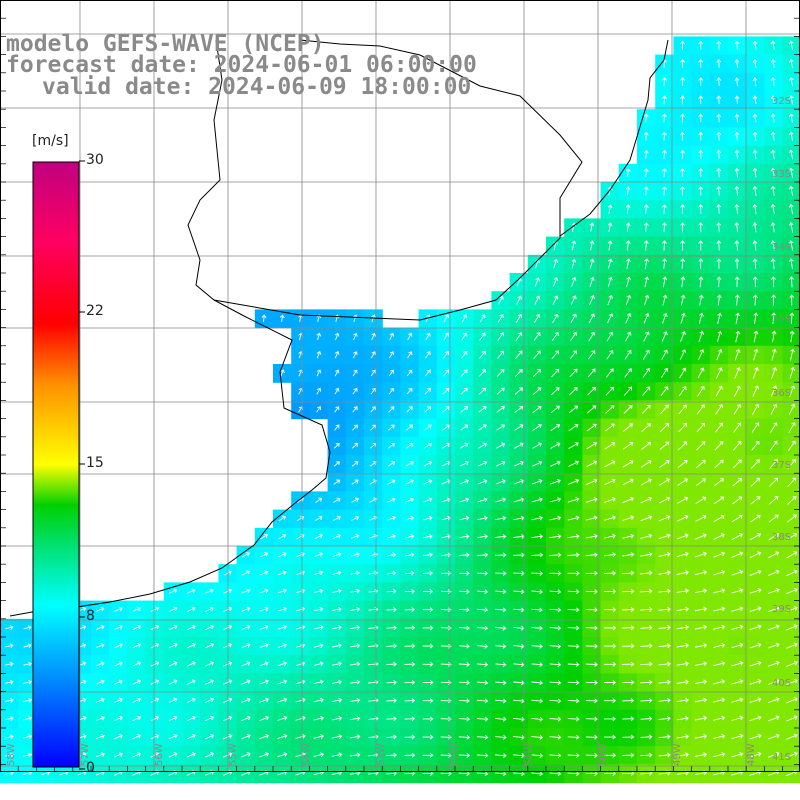 The height and width of the screenshot is (800, 800). What do you see at coordinates (529, 754) in the screenshot?
I see `longitude-label: 51W` at bounding box center [529, 754].